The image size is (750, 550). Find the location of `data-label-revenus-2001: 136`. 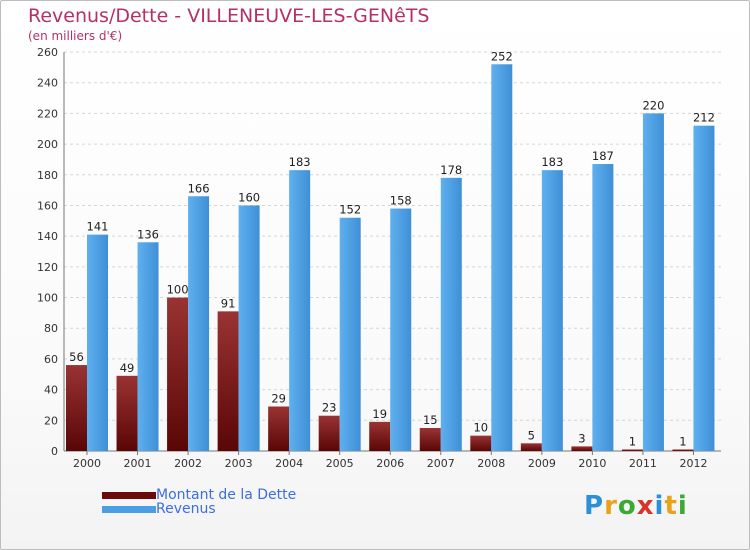

data-label-revenus-2001: 136 is located at coordinates (148, 234).